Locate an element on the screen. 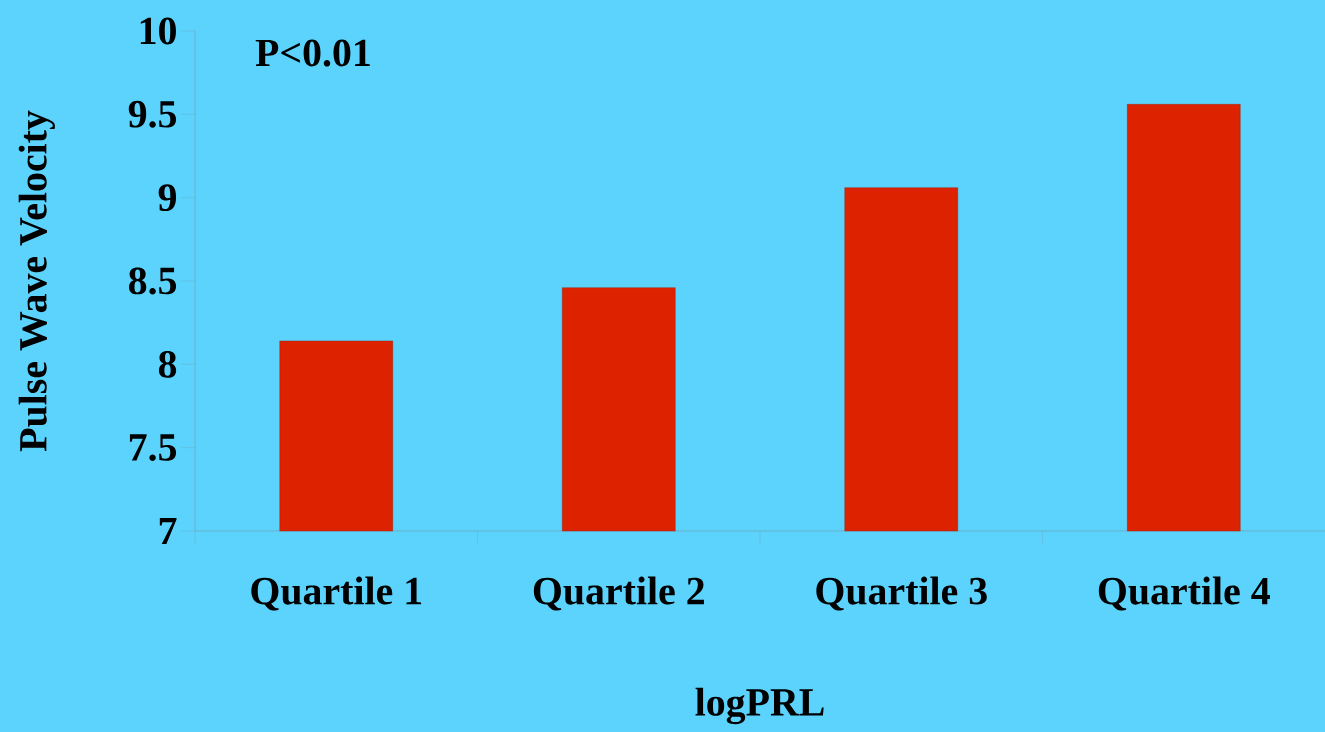 The image size is (1325, 732). annotation: P<0.01 is located at coordinates (312, 53).